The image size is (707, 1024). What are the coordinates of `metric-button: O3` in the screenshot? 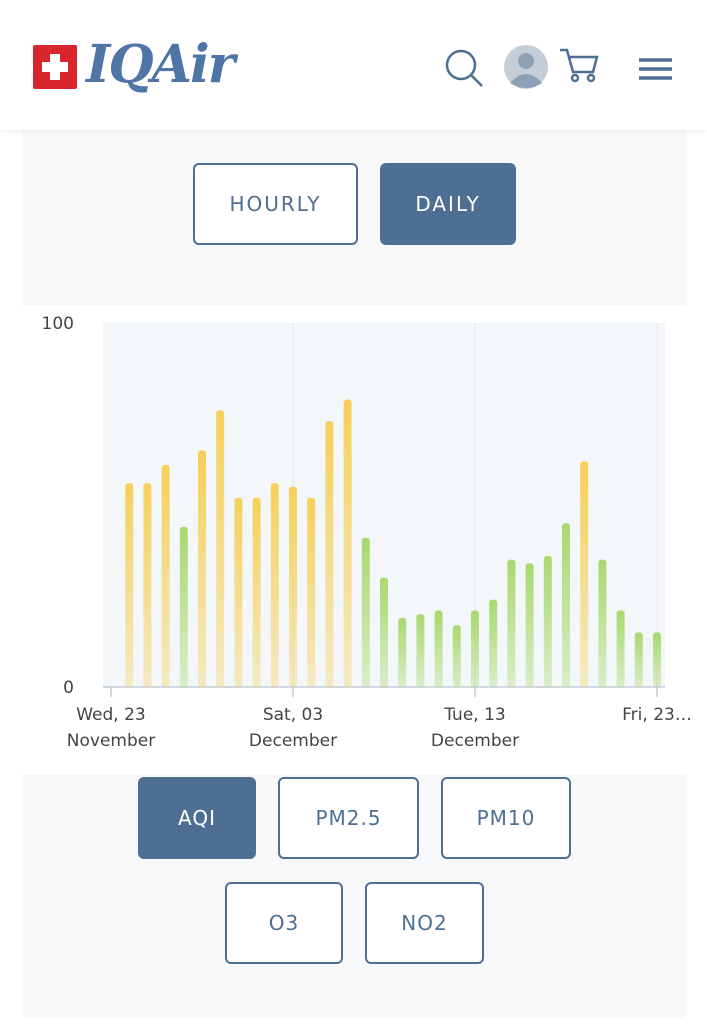 It's located at (284, 923).